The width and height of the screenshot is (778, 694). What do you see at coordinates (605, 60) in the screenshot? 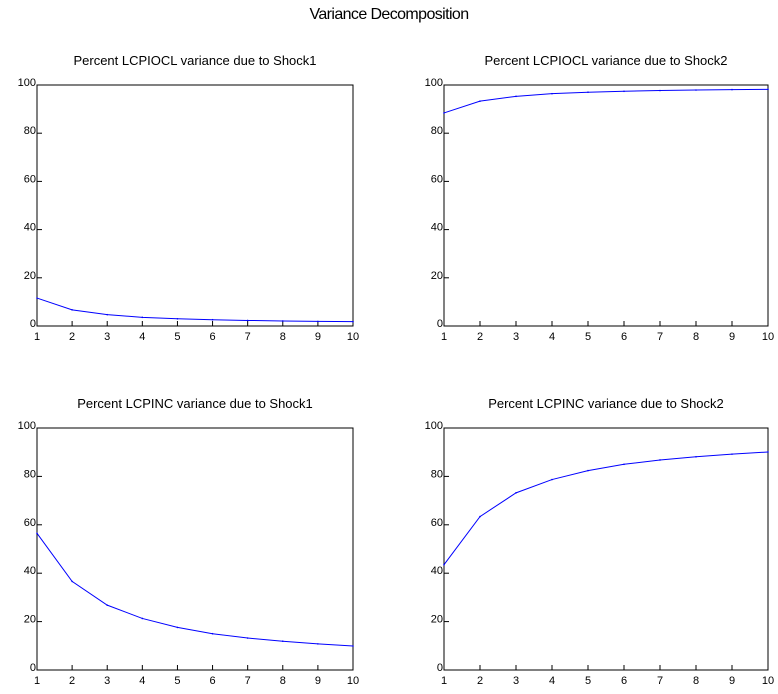
I see `panel-title: Percent LCPIOCL variance due to Shock2` at bounding box center [605, 60].